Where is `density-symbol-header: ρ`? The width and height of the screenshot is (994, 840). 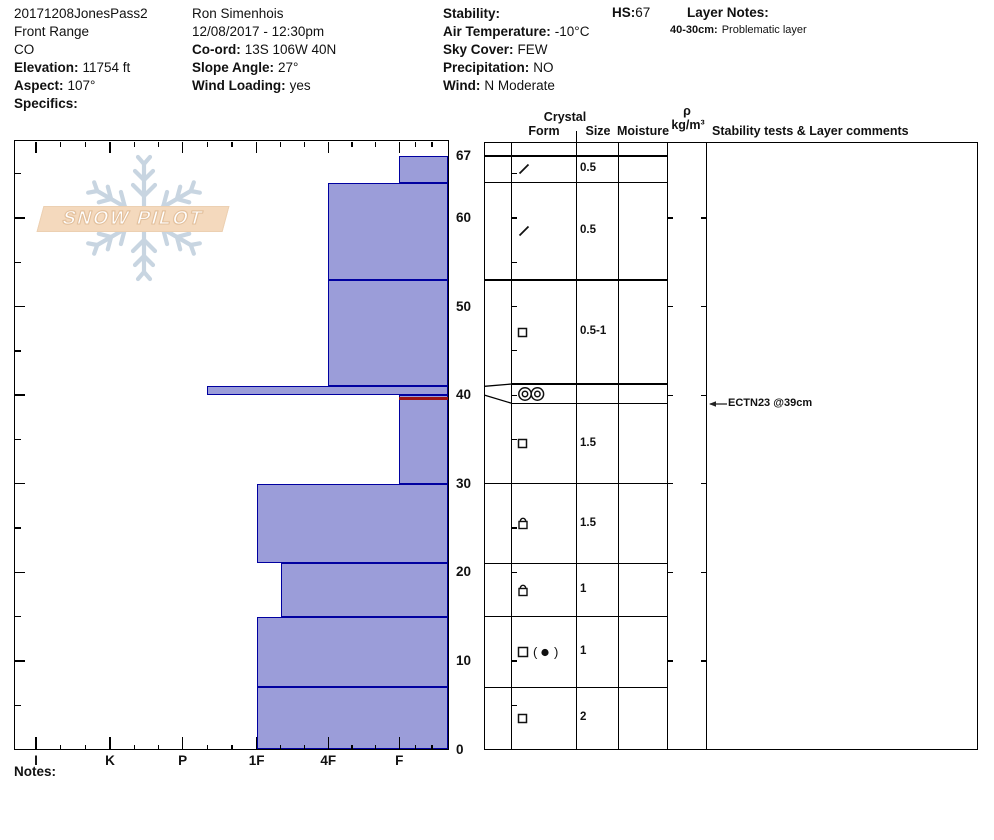
density-symbol-header: ρ is located at coordinates (687, 111).